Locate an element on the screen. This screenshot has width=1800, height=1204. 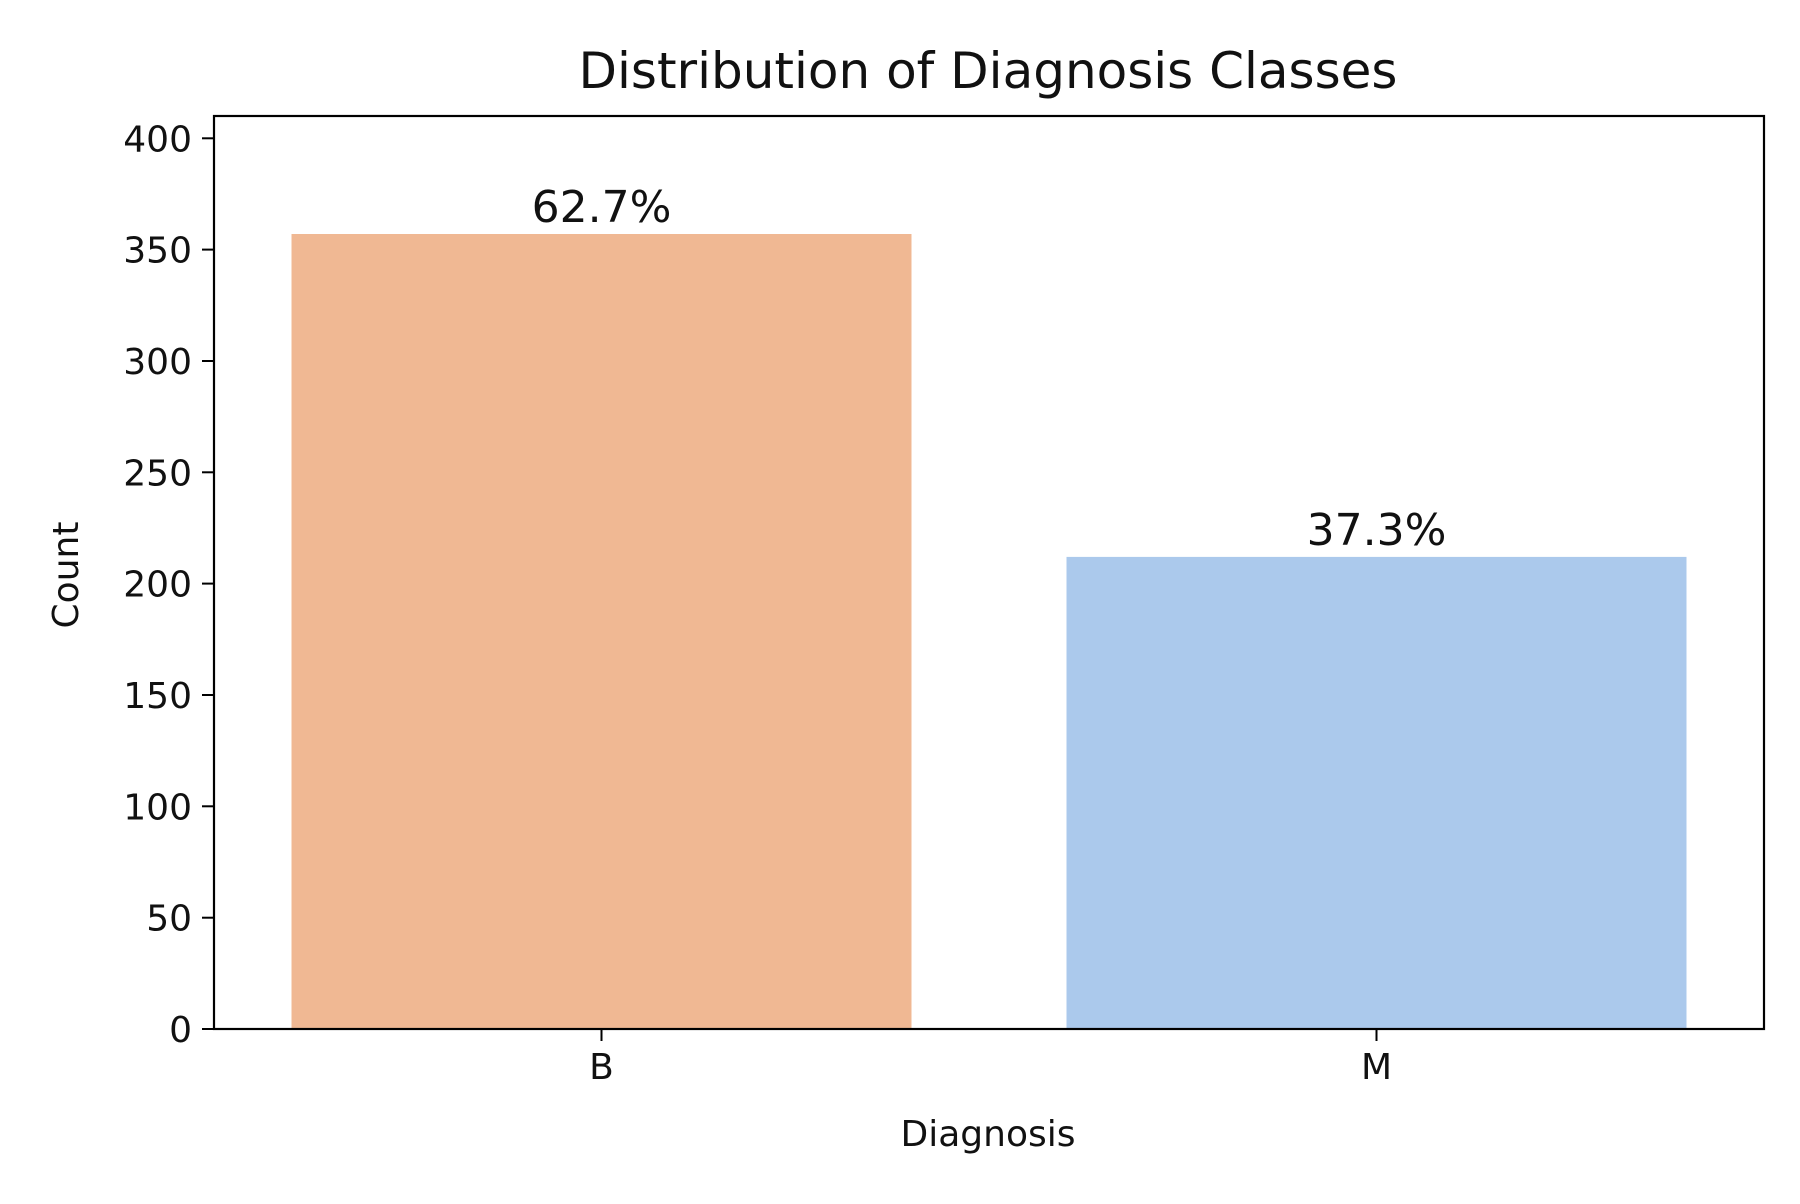
y-tick-label-0: 0 is located at coordinates (180, 1030).